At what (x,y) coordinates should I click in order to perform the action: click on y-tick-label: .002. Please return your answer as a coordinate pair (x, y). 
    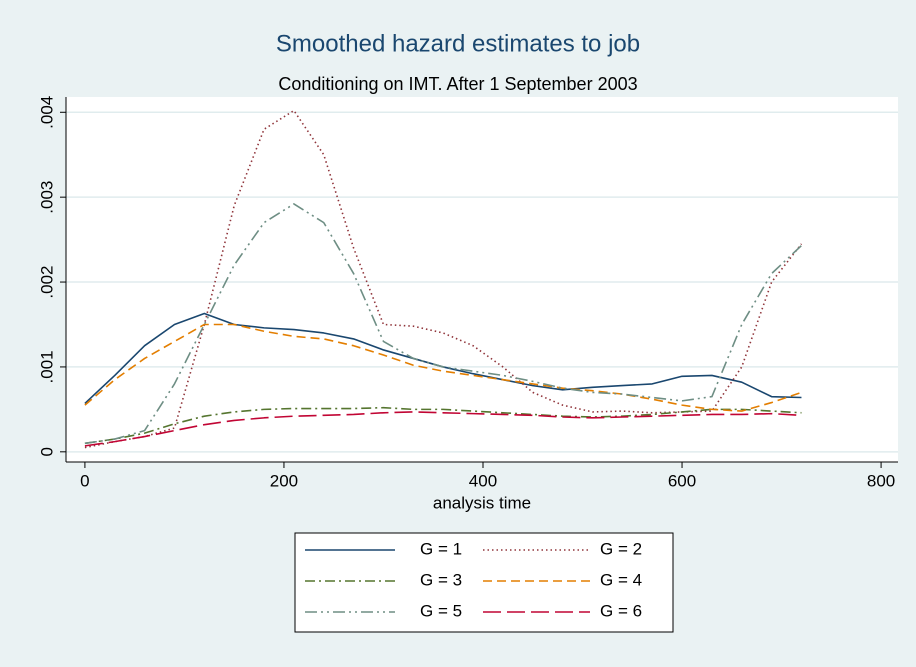
    Looking at the image, I should click on (46, 281).